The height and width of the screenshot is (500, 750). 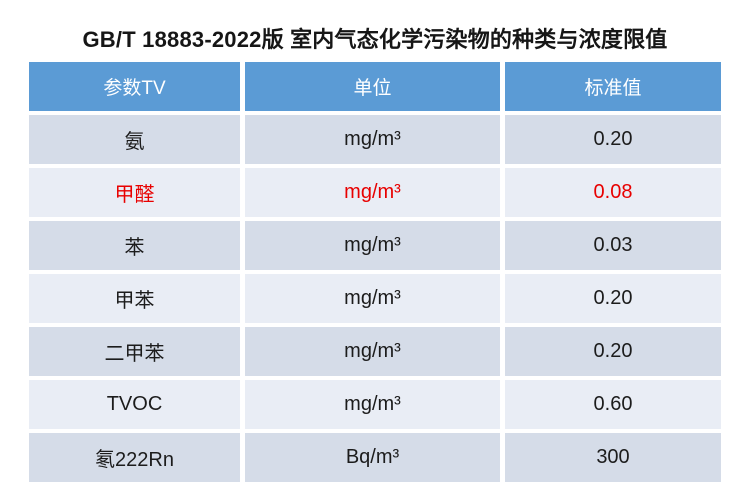 I want to click on value-cell: 0.60, so click(x=613, y=404).